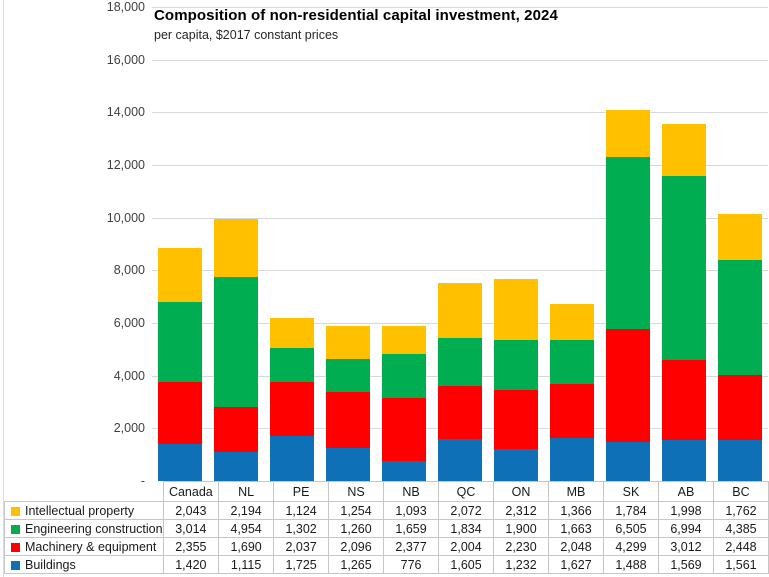 This screenshot has height=577, width=769. I want to click on table-header-cell: ON, so click(521, 491).